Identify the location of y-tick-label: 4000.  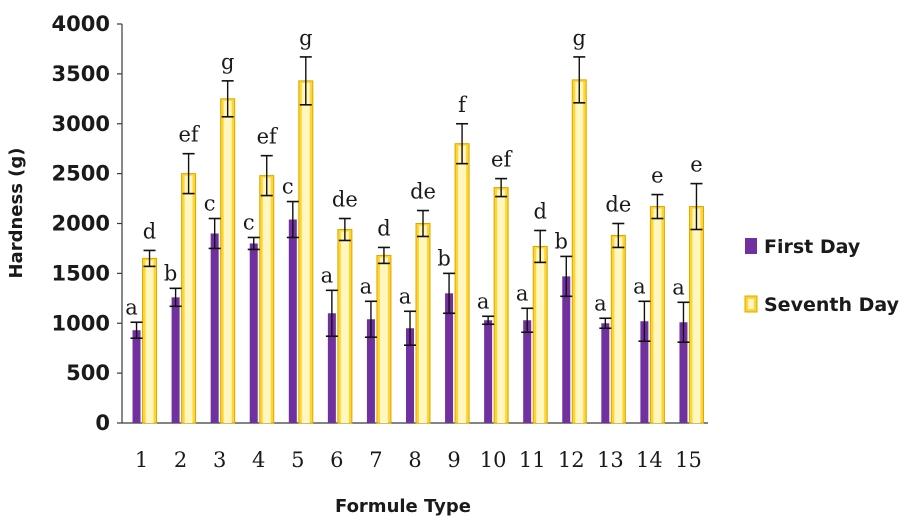
(81, 24).